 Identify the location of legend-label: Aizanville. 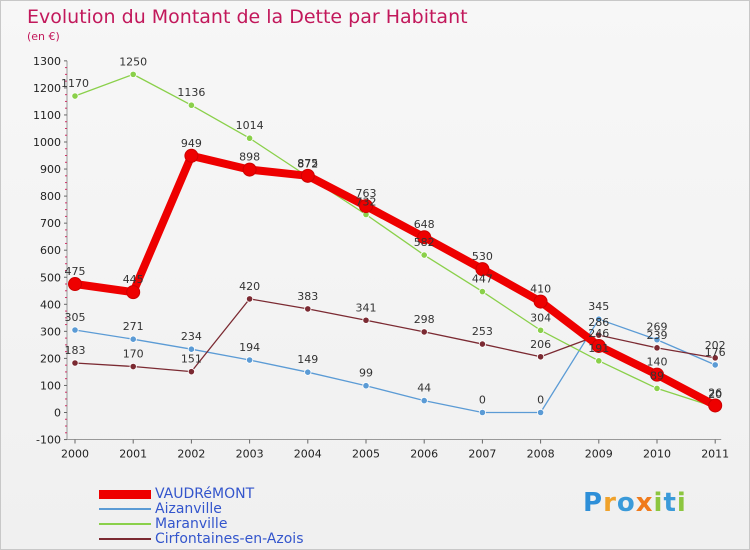
(188, 509).